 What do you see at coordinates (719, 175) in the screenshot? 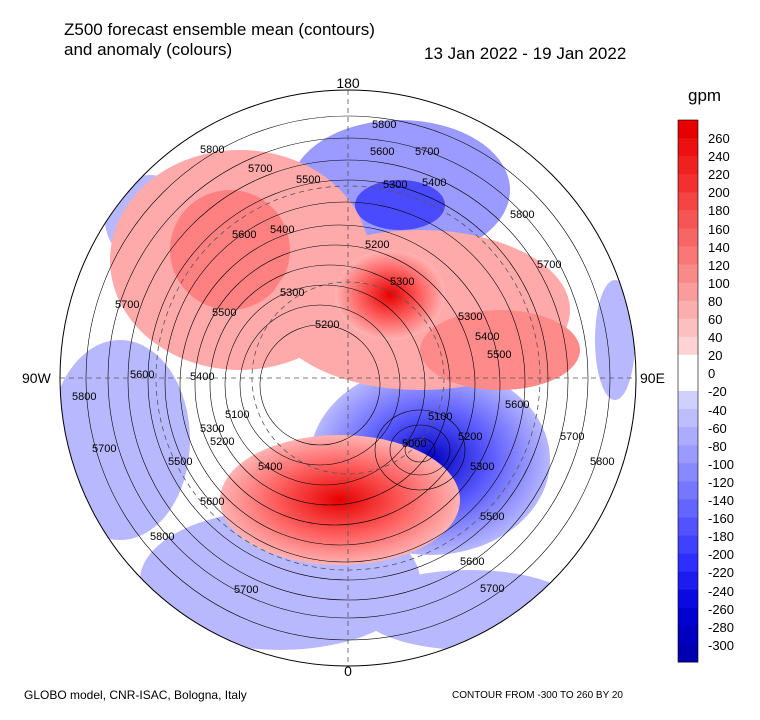
I see `colorbar-tick-label: 220` at bounding box center [719, 175].